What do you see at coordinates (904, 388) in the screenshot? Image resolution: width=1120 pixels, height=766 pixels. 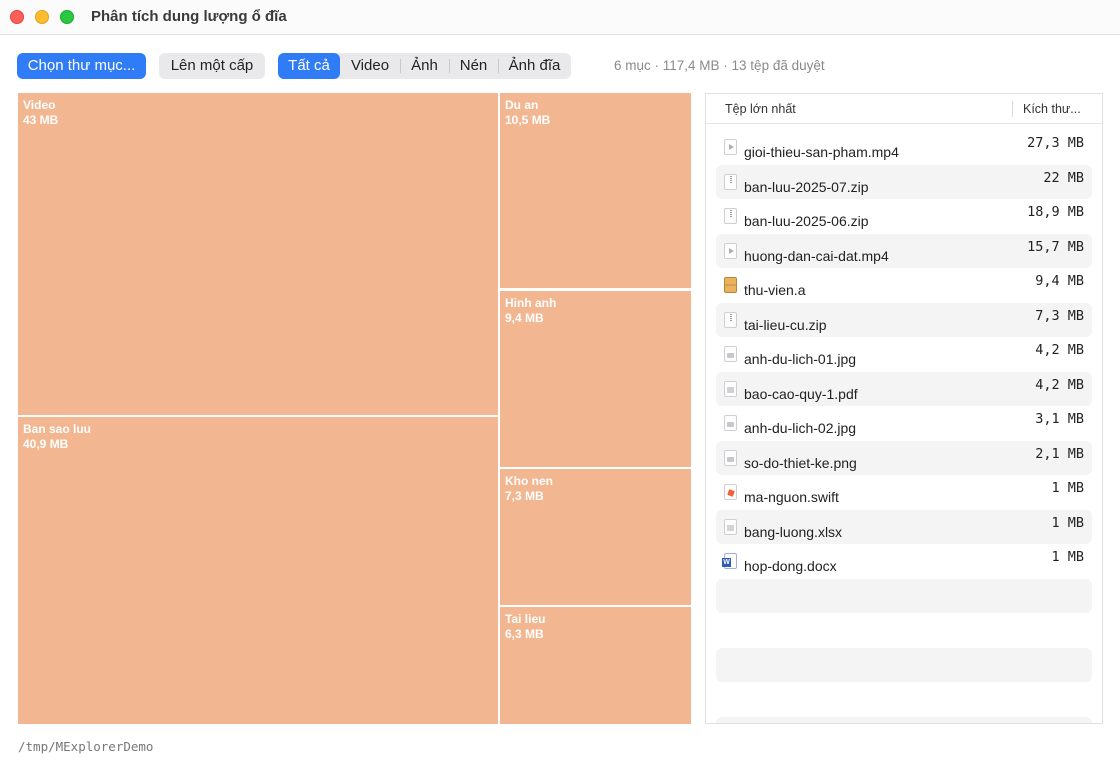 I see `table-row: bao-cao-quy-1.pdf 4,2 MB` at bounding box center [904, 388].